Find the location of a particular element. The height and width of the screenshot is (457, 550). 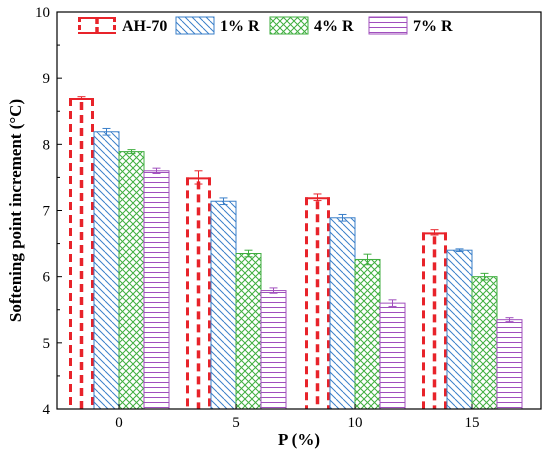

y-tick-label: 7 is located at coordinates (47, 212).